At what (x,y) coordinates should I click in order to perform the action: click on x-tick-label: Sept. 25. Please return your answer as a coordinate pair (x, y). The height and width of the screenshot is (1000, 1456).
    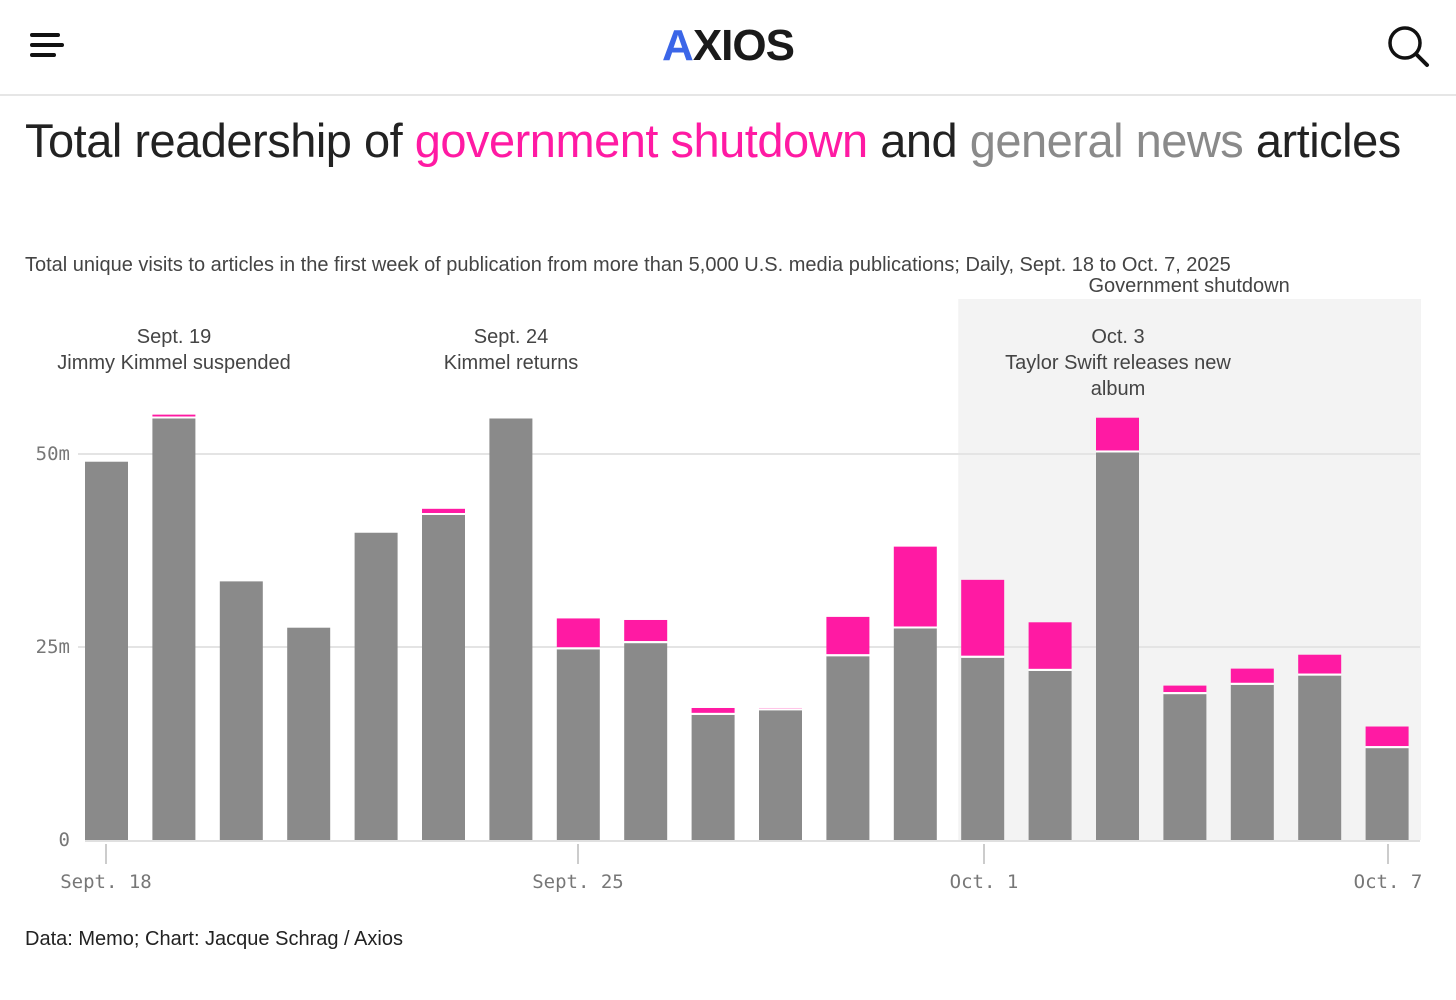
    Looking at the image, I should click on (578, 882).